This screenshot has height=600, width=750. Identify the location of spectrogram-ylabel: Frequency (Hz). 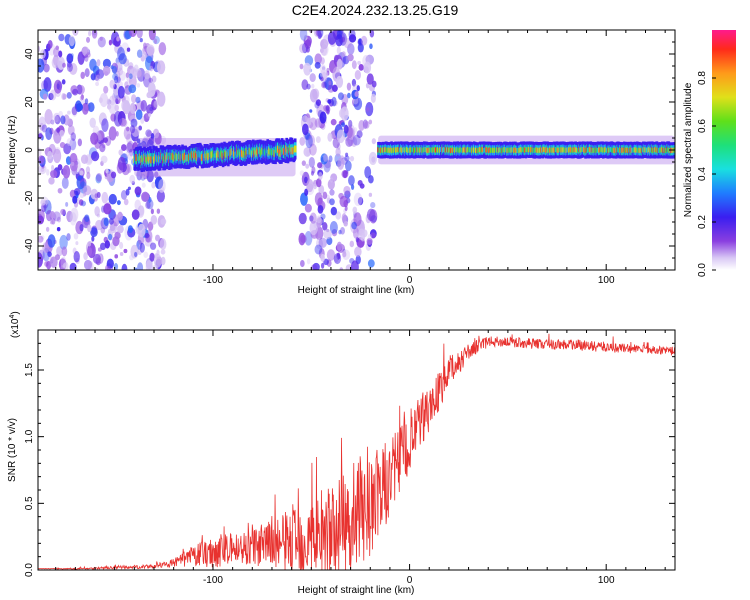
(12, 150).